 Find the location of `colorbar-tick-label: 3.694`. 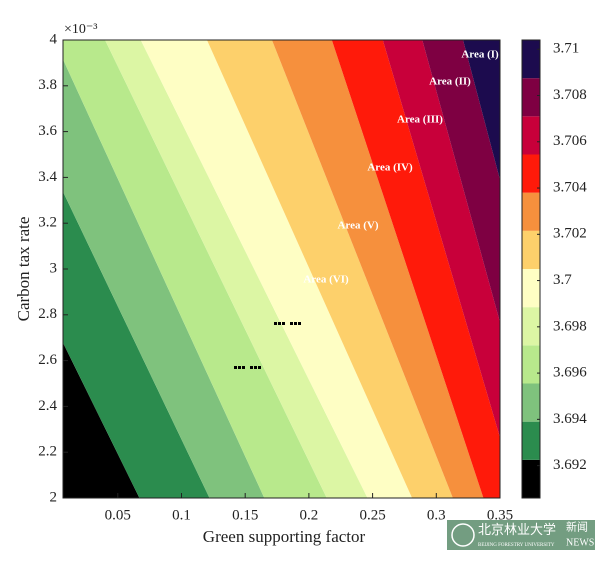

colorbar-tick-label: 3.694 is located at coordinates (570, 419).